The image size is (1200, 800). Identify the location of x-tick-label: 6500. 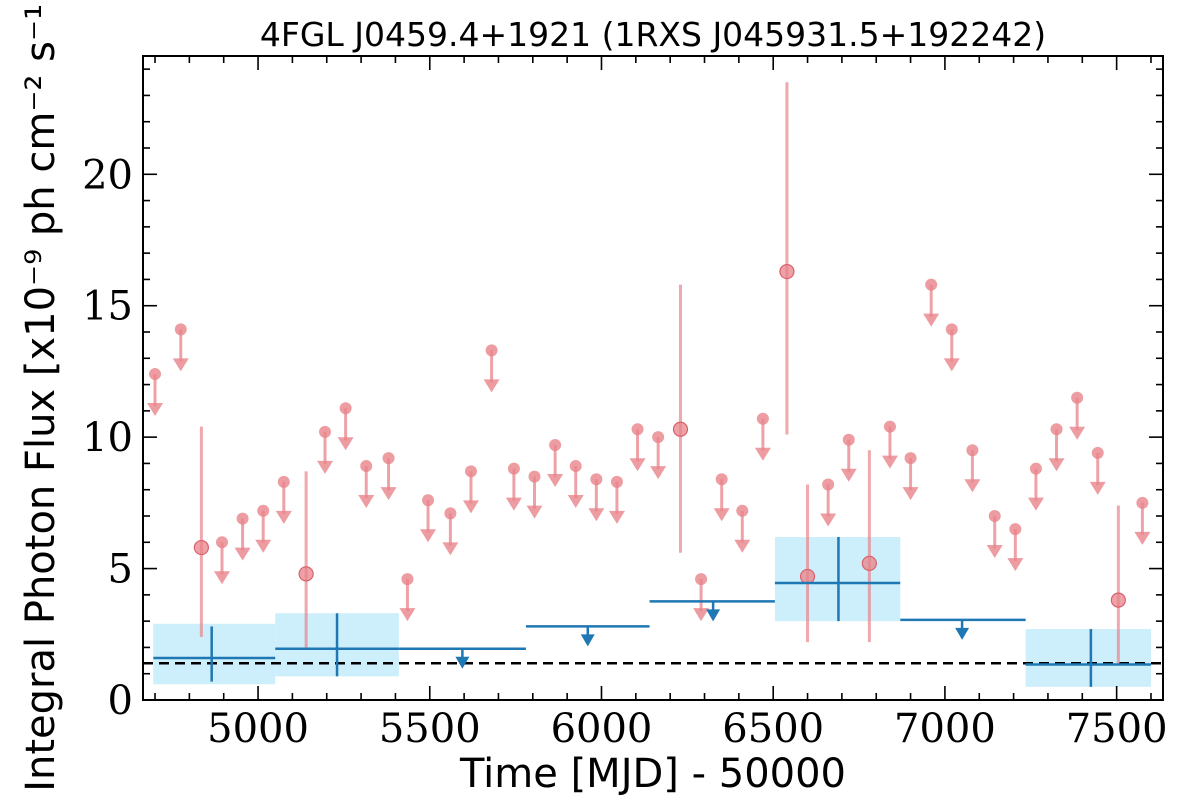
(773, 729).